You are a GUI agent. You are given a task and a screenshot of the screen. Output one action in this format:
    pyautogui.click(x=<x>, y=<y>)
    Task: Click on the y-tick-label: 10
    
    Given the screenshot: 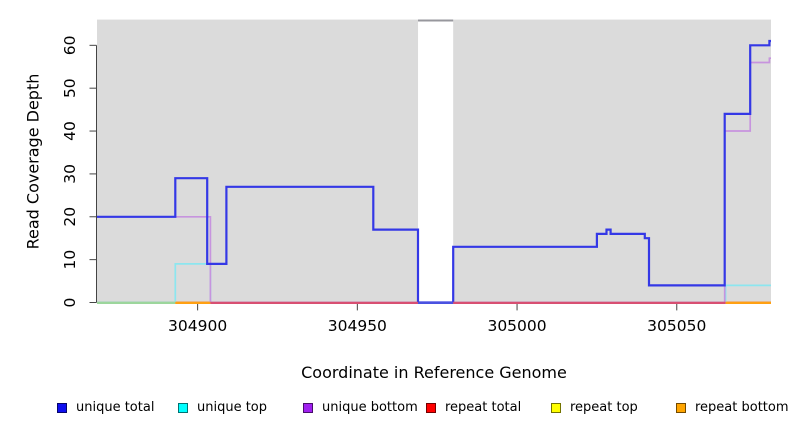 What is the action you would take?
    pyautogui.click(x=70, y=260)
    